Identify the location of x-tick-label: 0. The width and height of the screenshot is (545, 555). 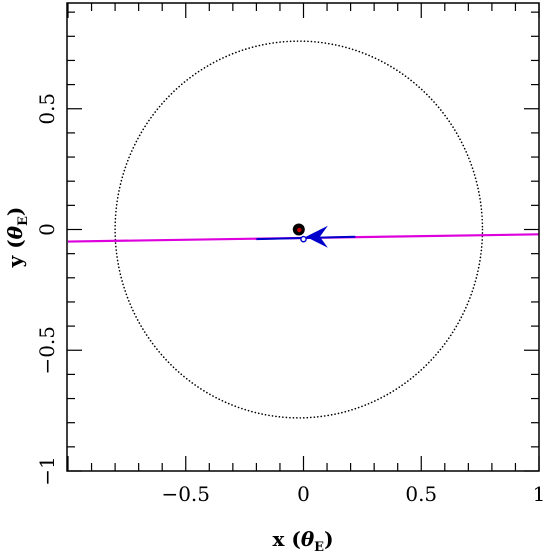
(303, 494).